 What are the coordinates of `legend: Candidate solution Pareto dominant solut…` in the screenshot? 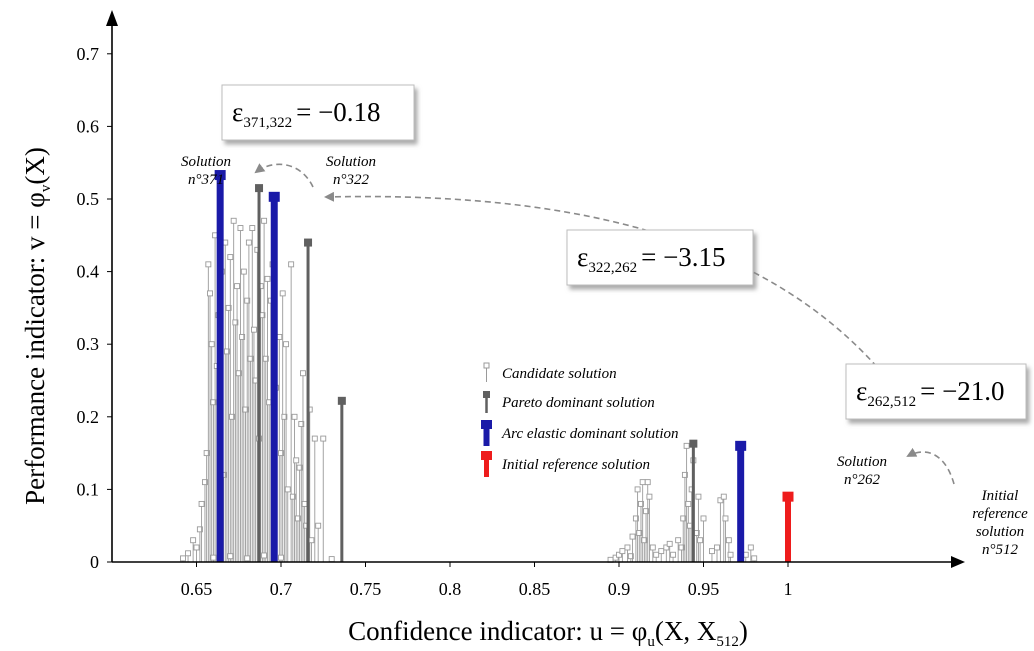 It's located at (580, 419).